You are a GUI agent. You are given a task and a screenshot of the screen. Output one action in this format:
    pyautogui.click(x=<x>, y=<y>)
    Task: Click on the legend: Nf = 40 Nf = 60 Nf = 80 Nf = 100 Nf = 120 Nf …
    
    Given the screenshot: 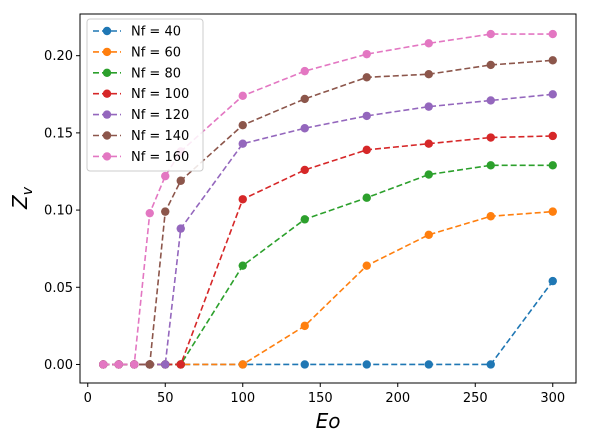 What is the action you would take?
    pyautogui.click(x=145, y=95)
    